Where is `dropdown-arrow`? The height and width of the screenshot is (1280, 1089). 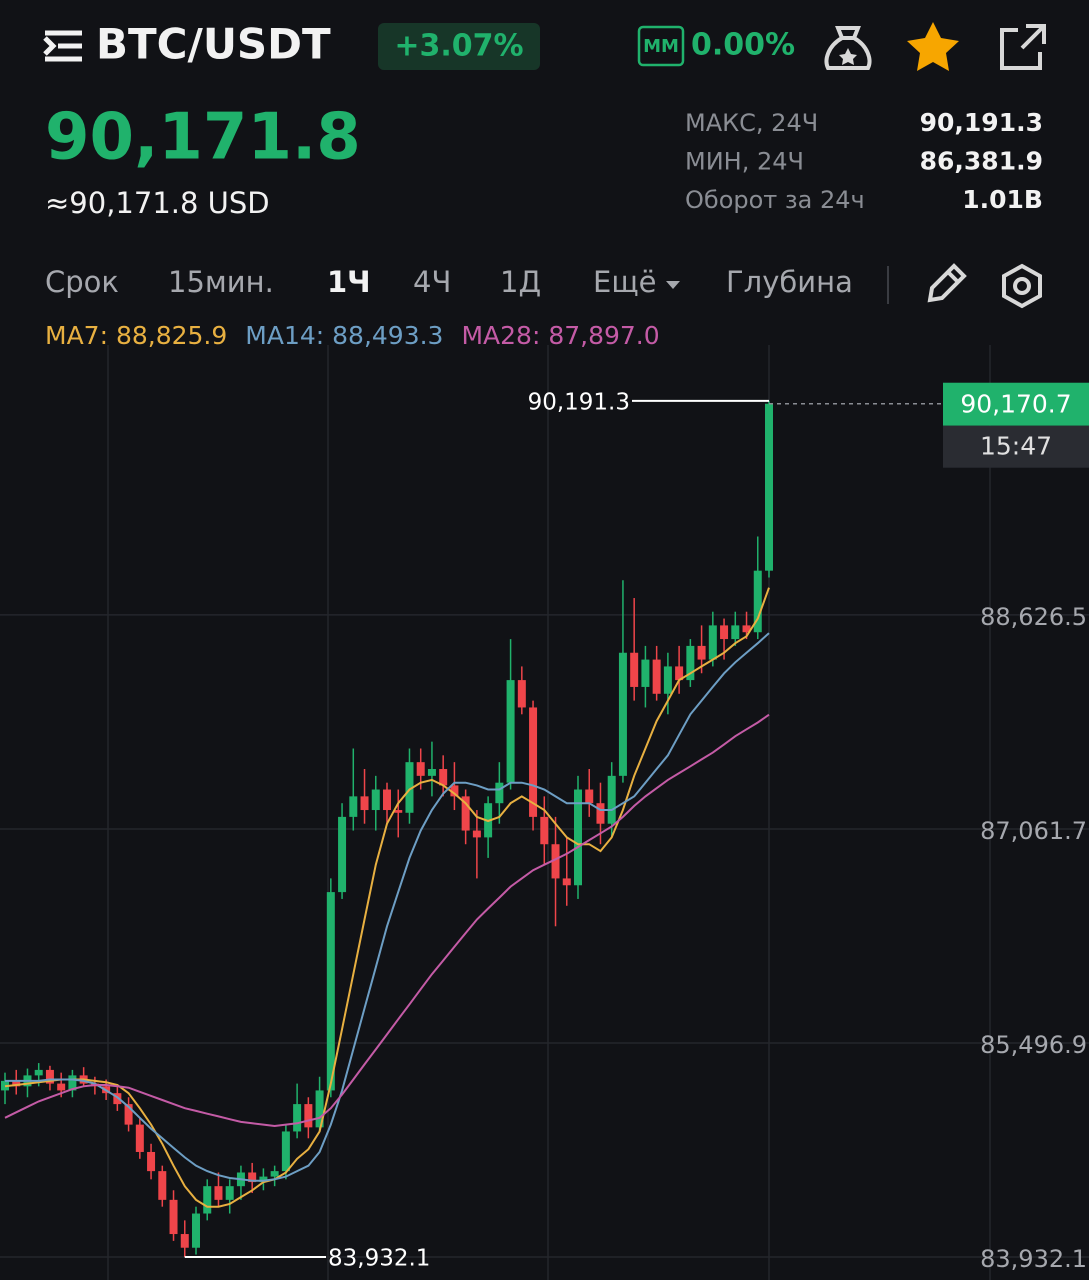
dropdown-arrow is located at coordinates (673, 285).